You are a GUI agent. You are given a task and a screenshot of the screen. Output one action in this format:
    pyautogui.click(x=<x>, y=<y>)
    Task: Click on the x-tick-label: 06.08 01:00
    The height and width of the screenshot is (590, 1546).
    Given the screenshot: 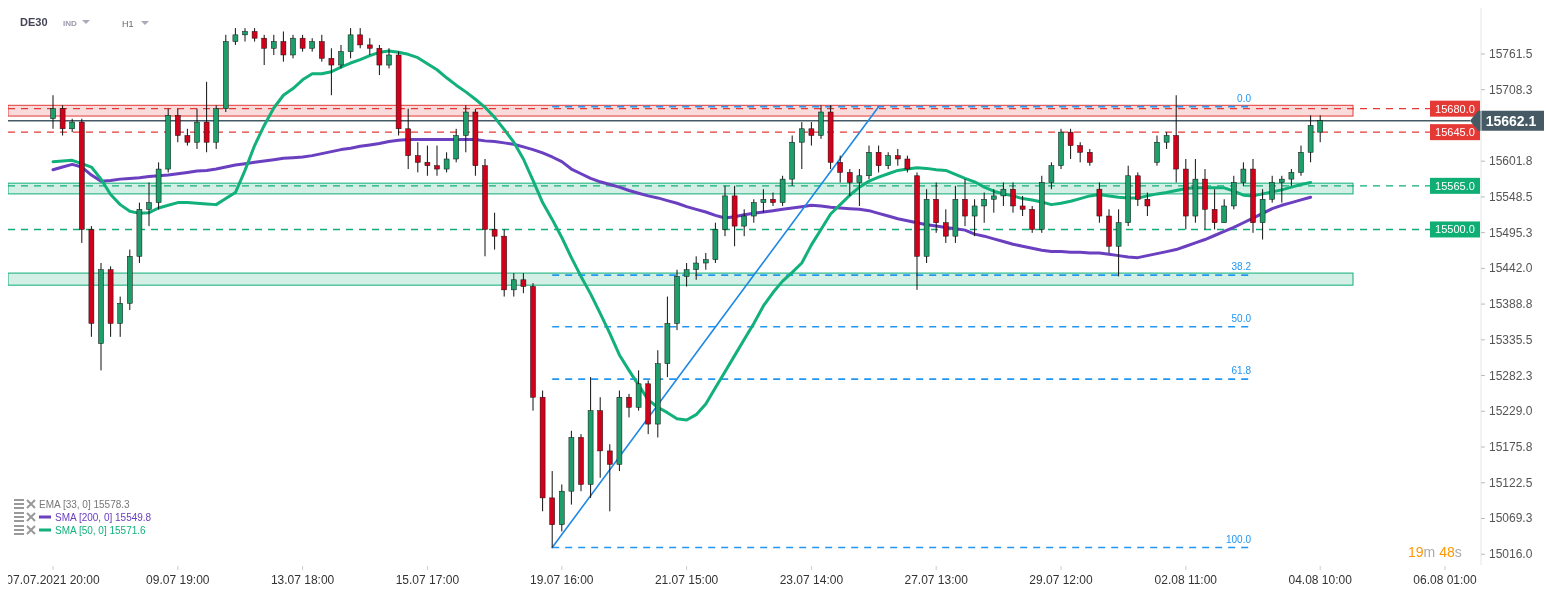 What is the action you would take?
    pyautogui.click(x=1445, y=580)
    